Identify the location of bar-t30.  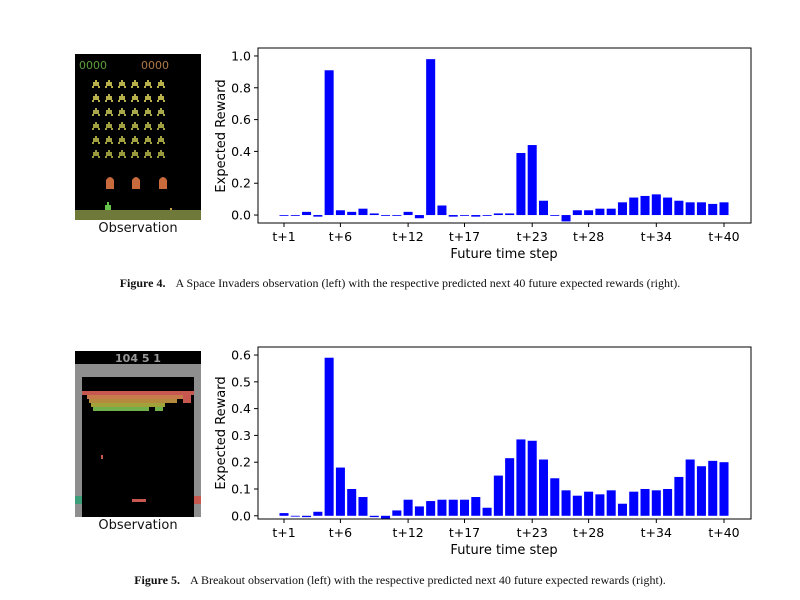
(611, 212).